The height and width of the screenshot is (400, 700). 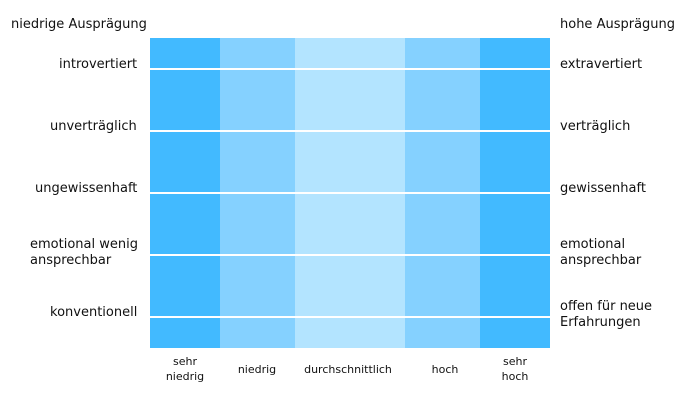 I want to click on high-expression-heading: hohe Ausprägung, so click(x=618, y=24).